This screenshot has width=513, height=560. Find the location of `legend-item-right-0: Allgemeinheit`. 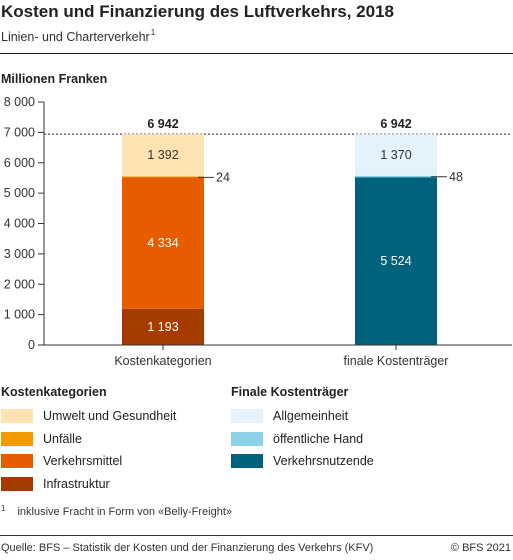

legend-item-right-0: Allgemeinheit is located at coordinates (302, 416).